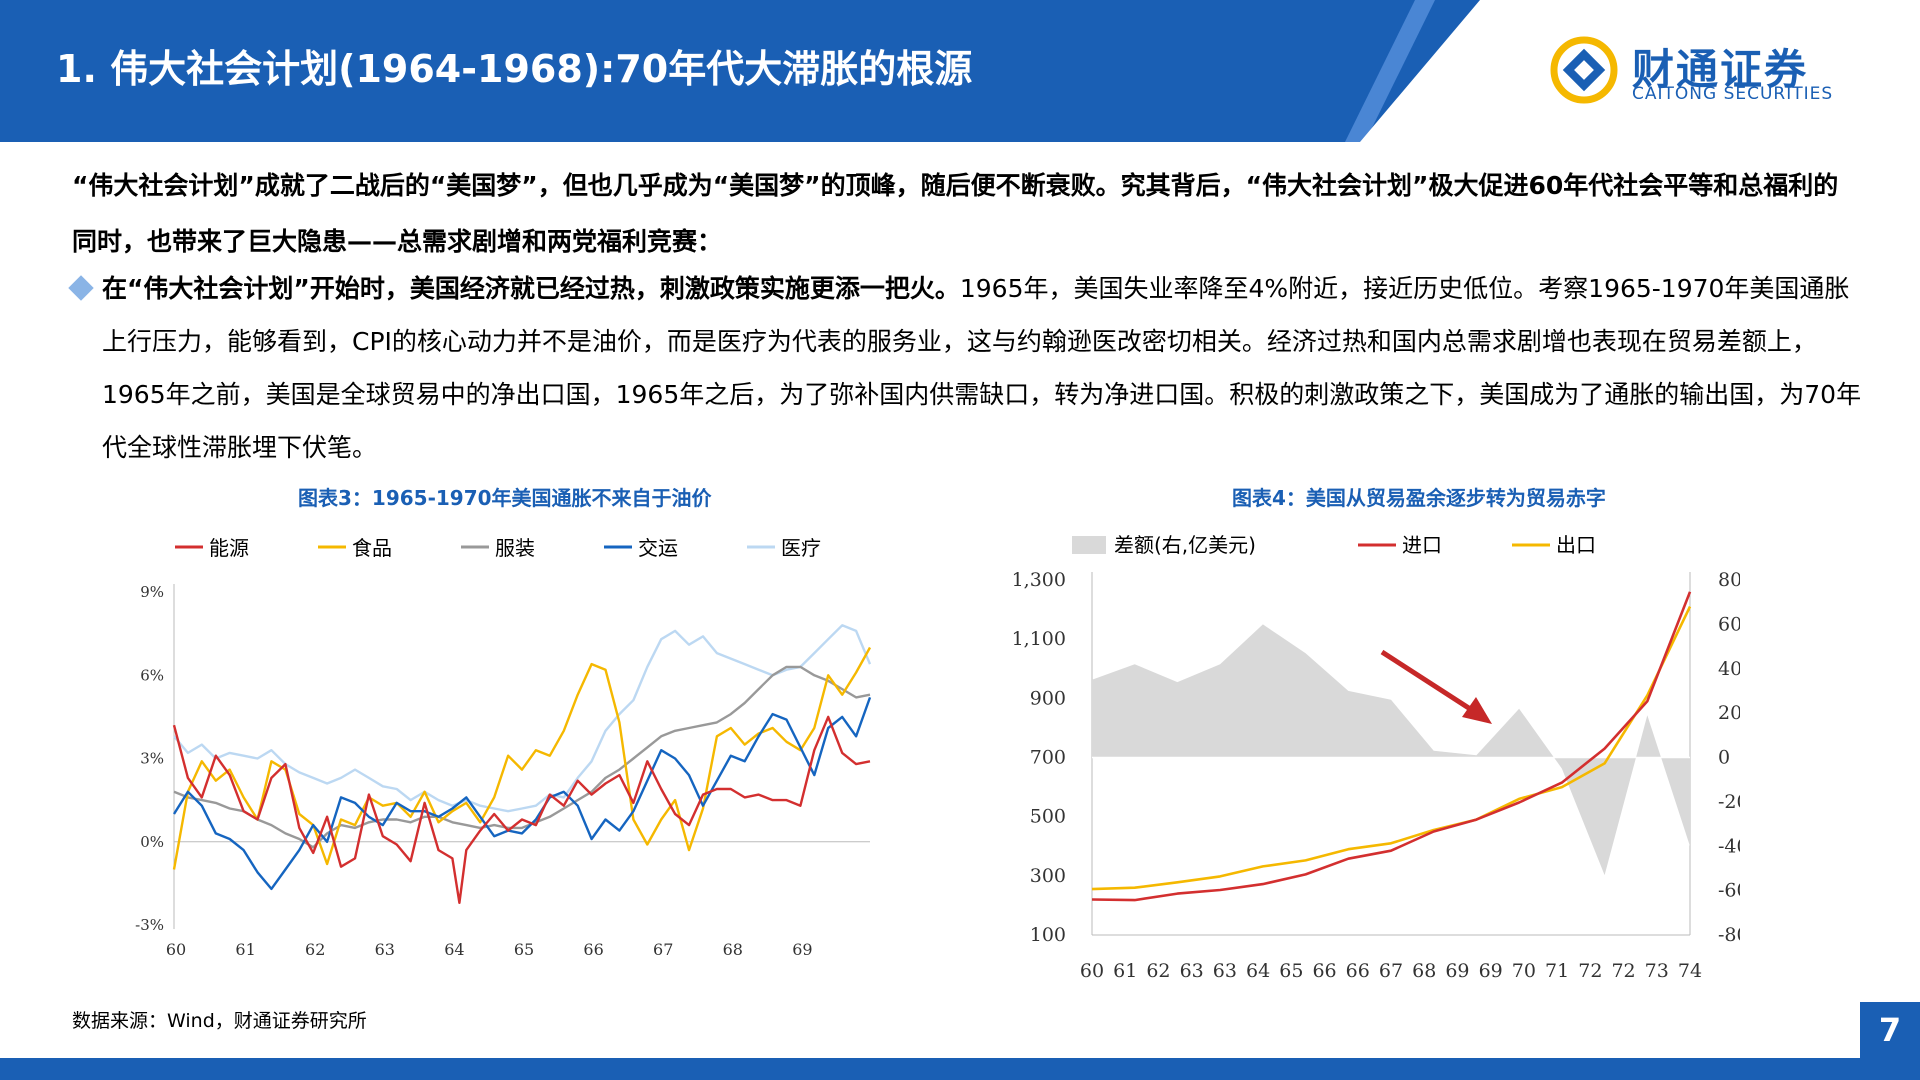  Describe the element at coordinates (1358, 970) in the screenshot. I see `x-tick-label-8: 66` at that location.